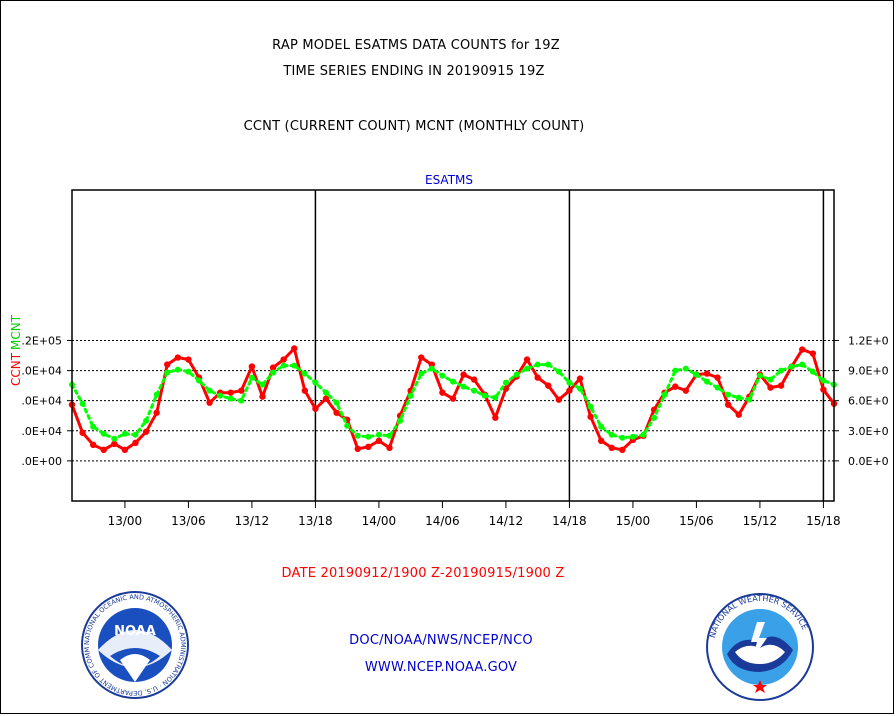 This screenshot has height=716, width=896. Describe the element at coordinates (506, 521) in the screenshot. I see `x-tick-label-6: 14/12` at that location.